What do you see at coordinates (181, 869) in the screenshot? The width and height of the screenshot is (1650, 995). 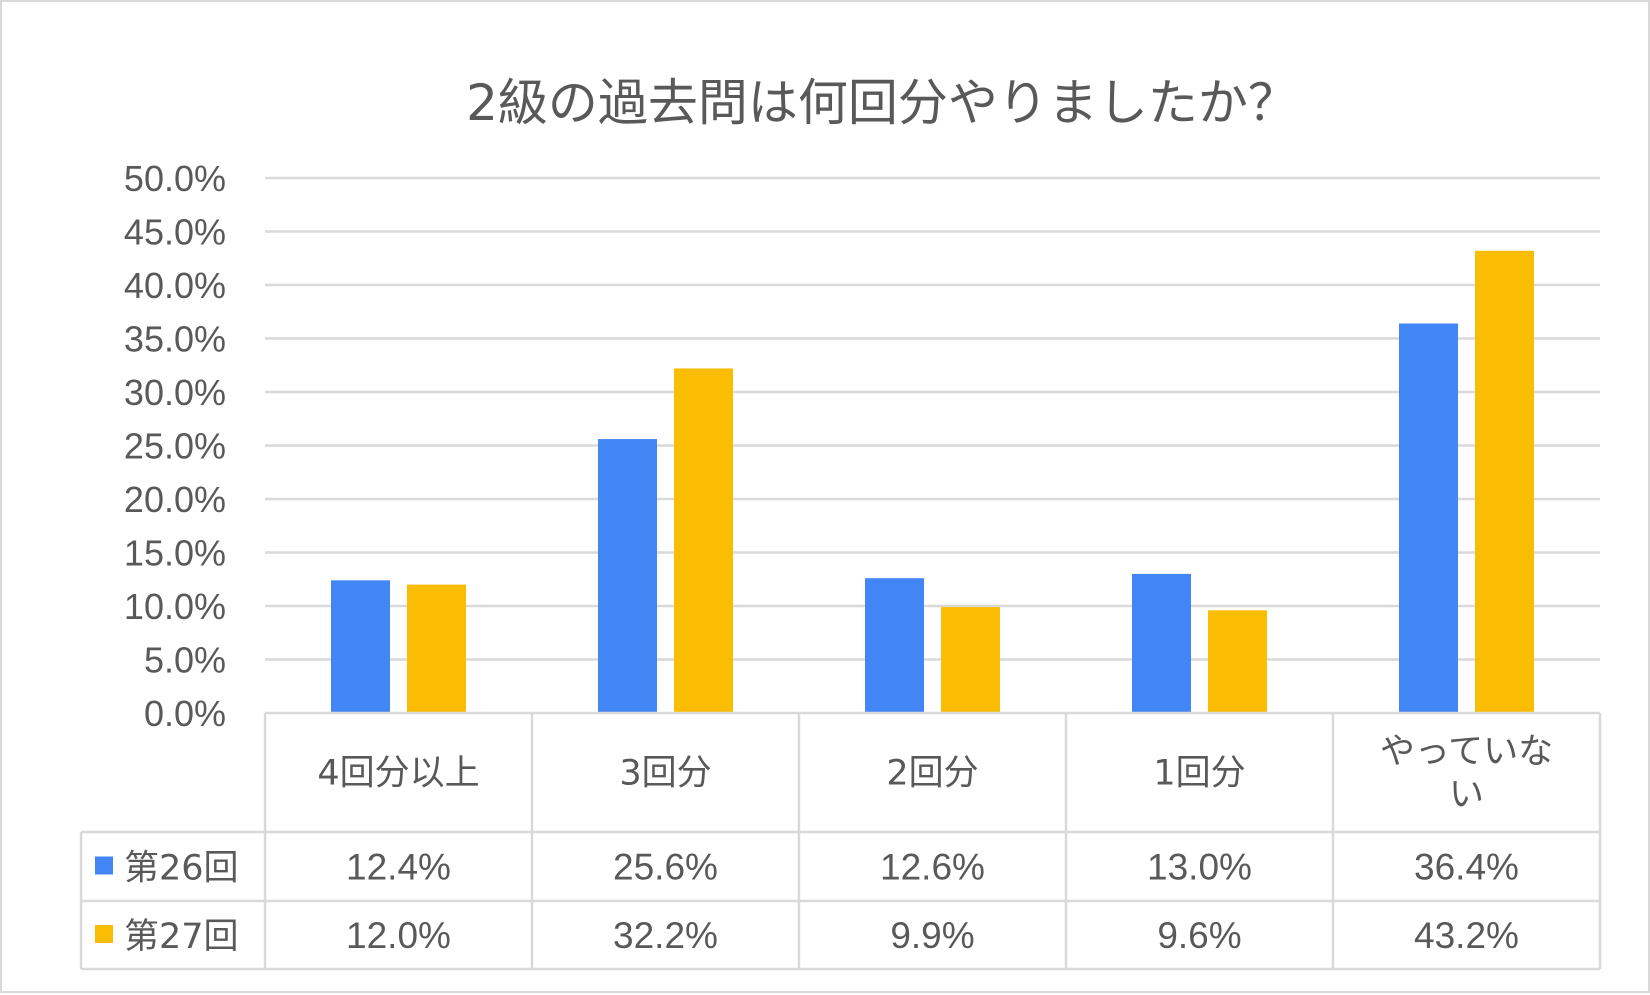 I see `legend-label-1: 第26回` at bounding box center [181, 869].